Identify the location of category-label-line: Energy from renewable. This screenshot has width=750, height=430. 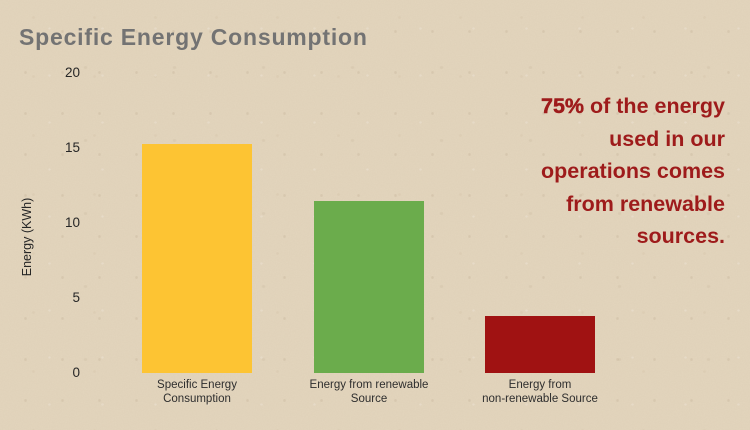
(369, 385).